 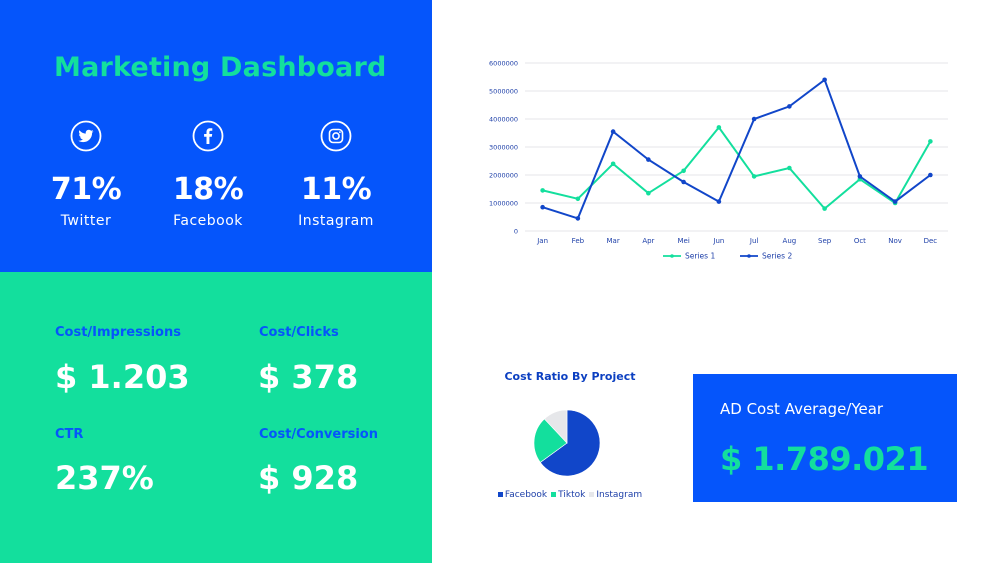 I want to click on twitter-percent: 71%, so click(x=86, y=189).